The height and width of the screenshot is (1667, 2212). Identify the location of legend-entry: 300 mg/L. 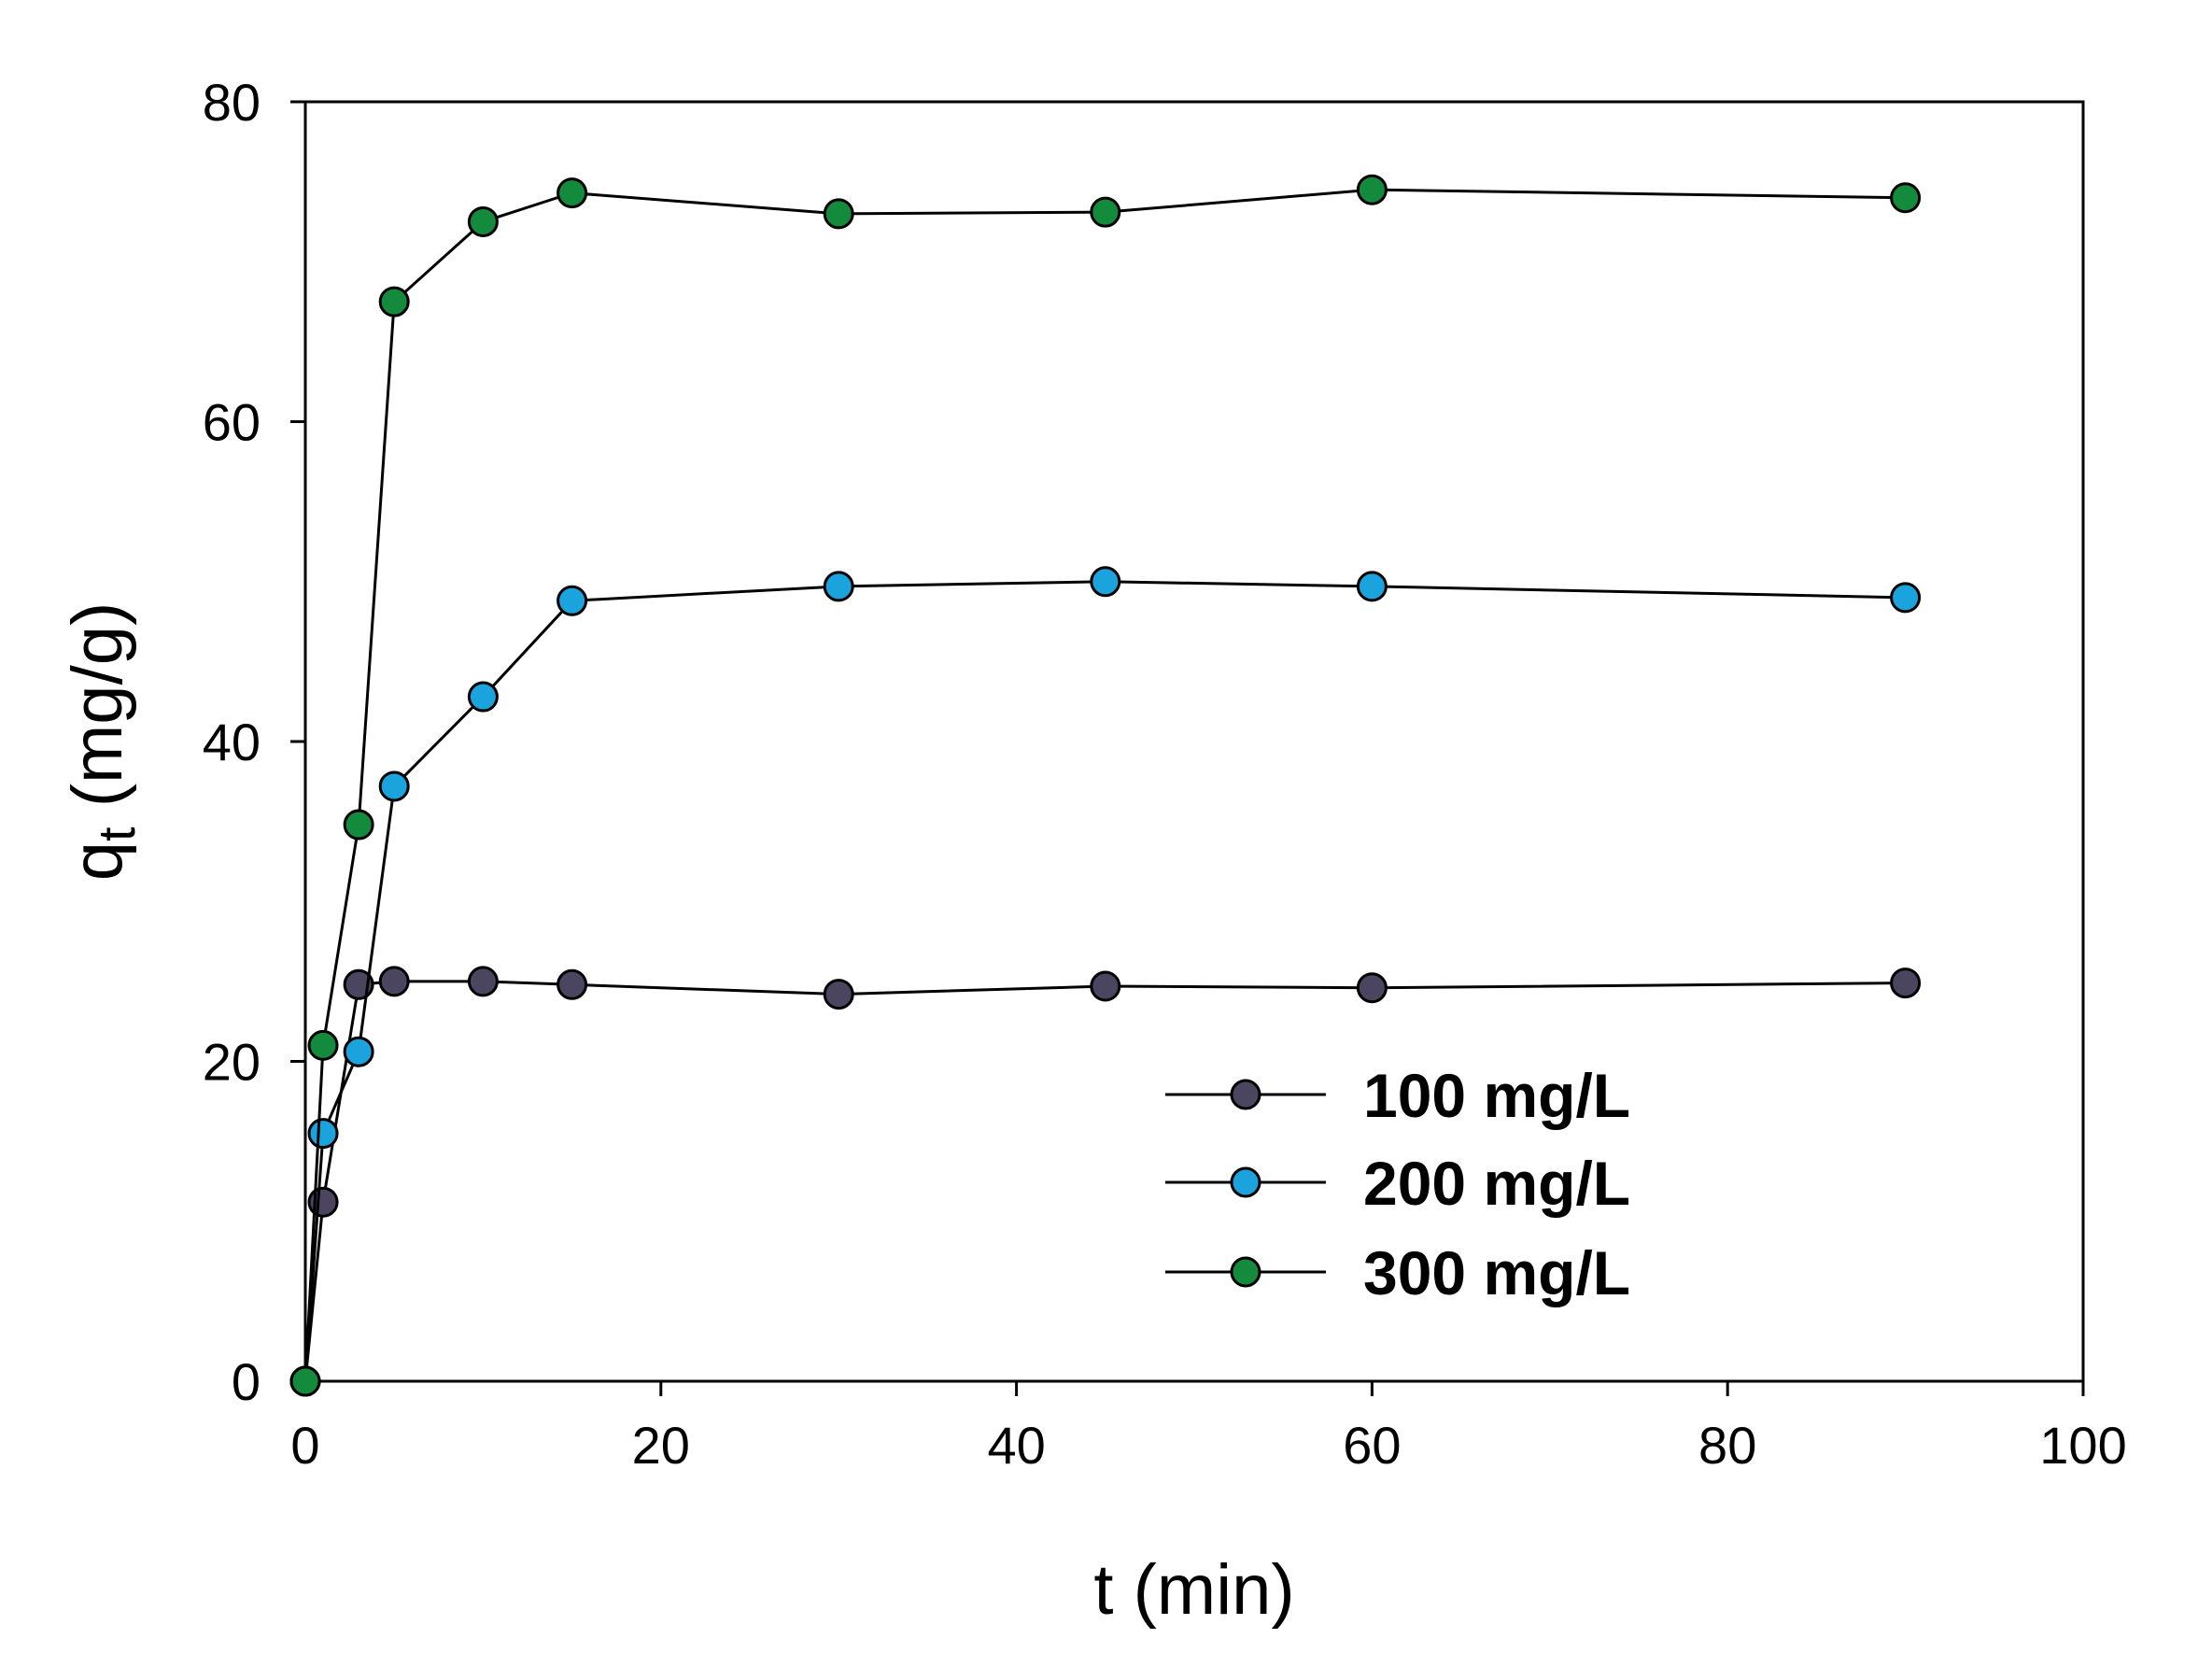
(1397, 1272).